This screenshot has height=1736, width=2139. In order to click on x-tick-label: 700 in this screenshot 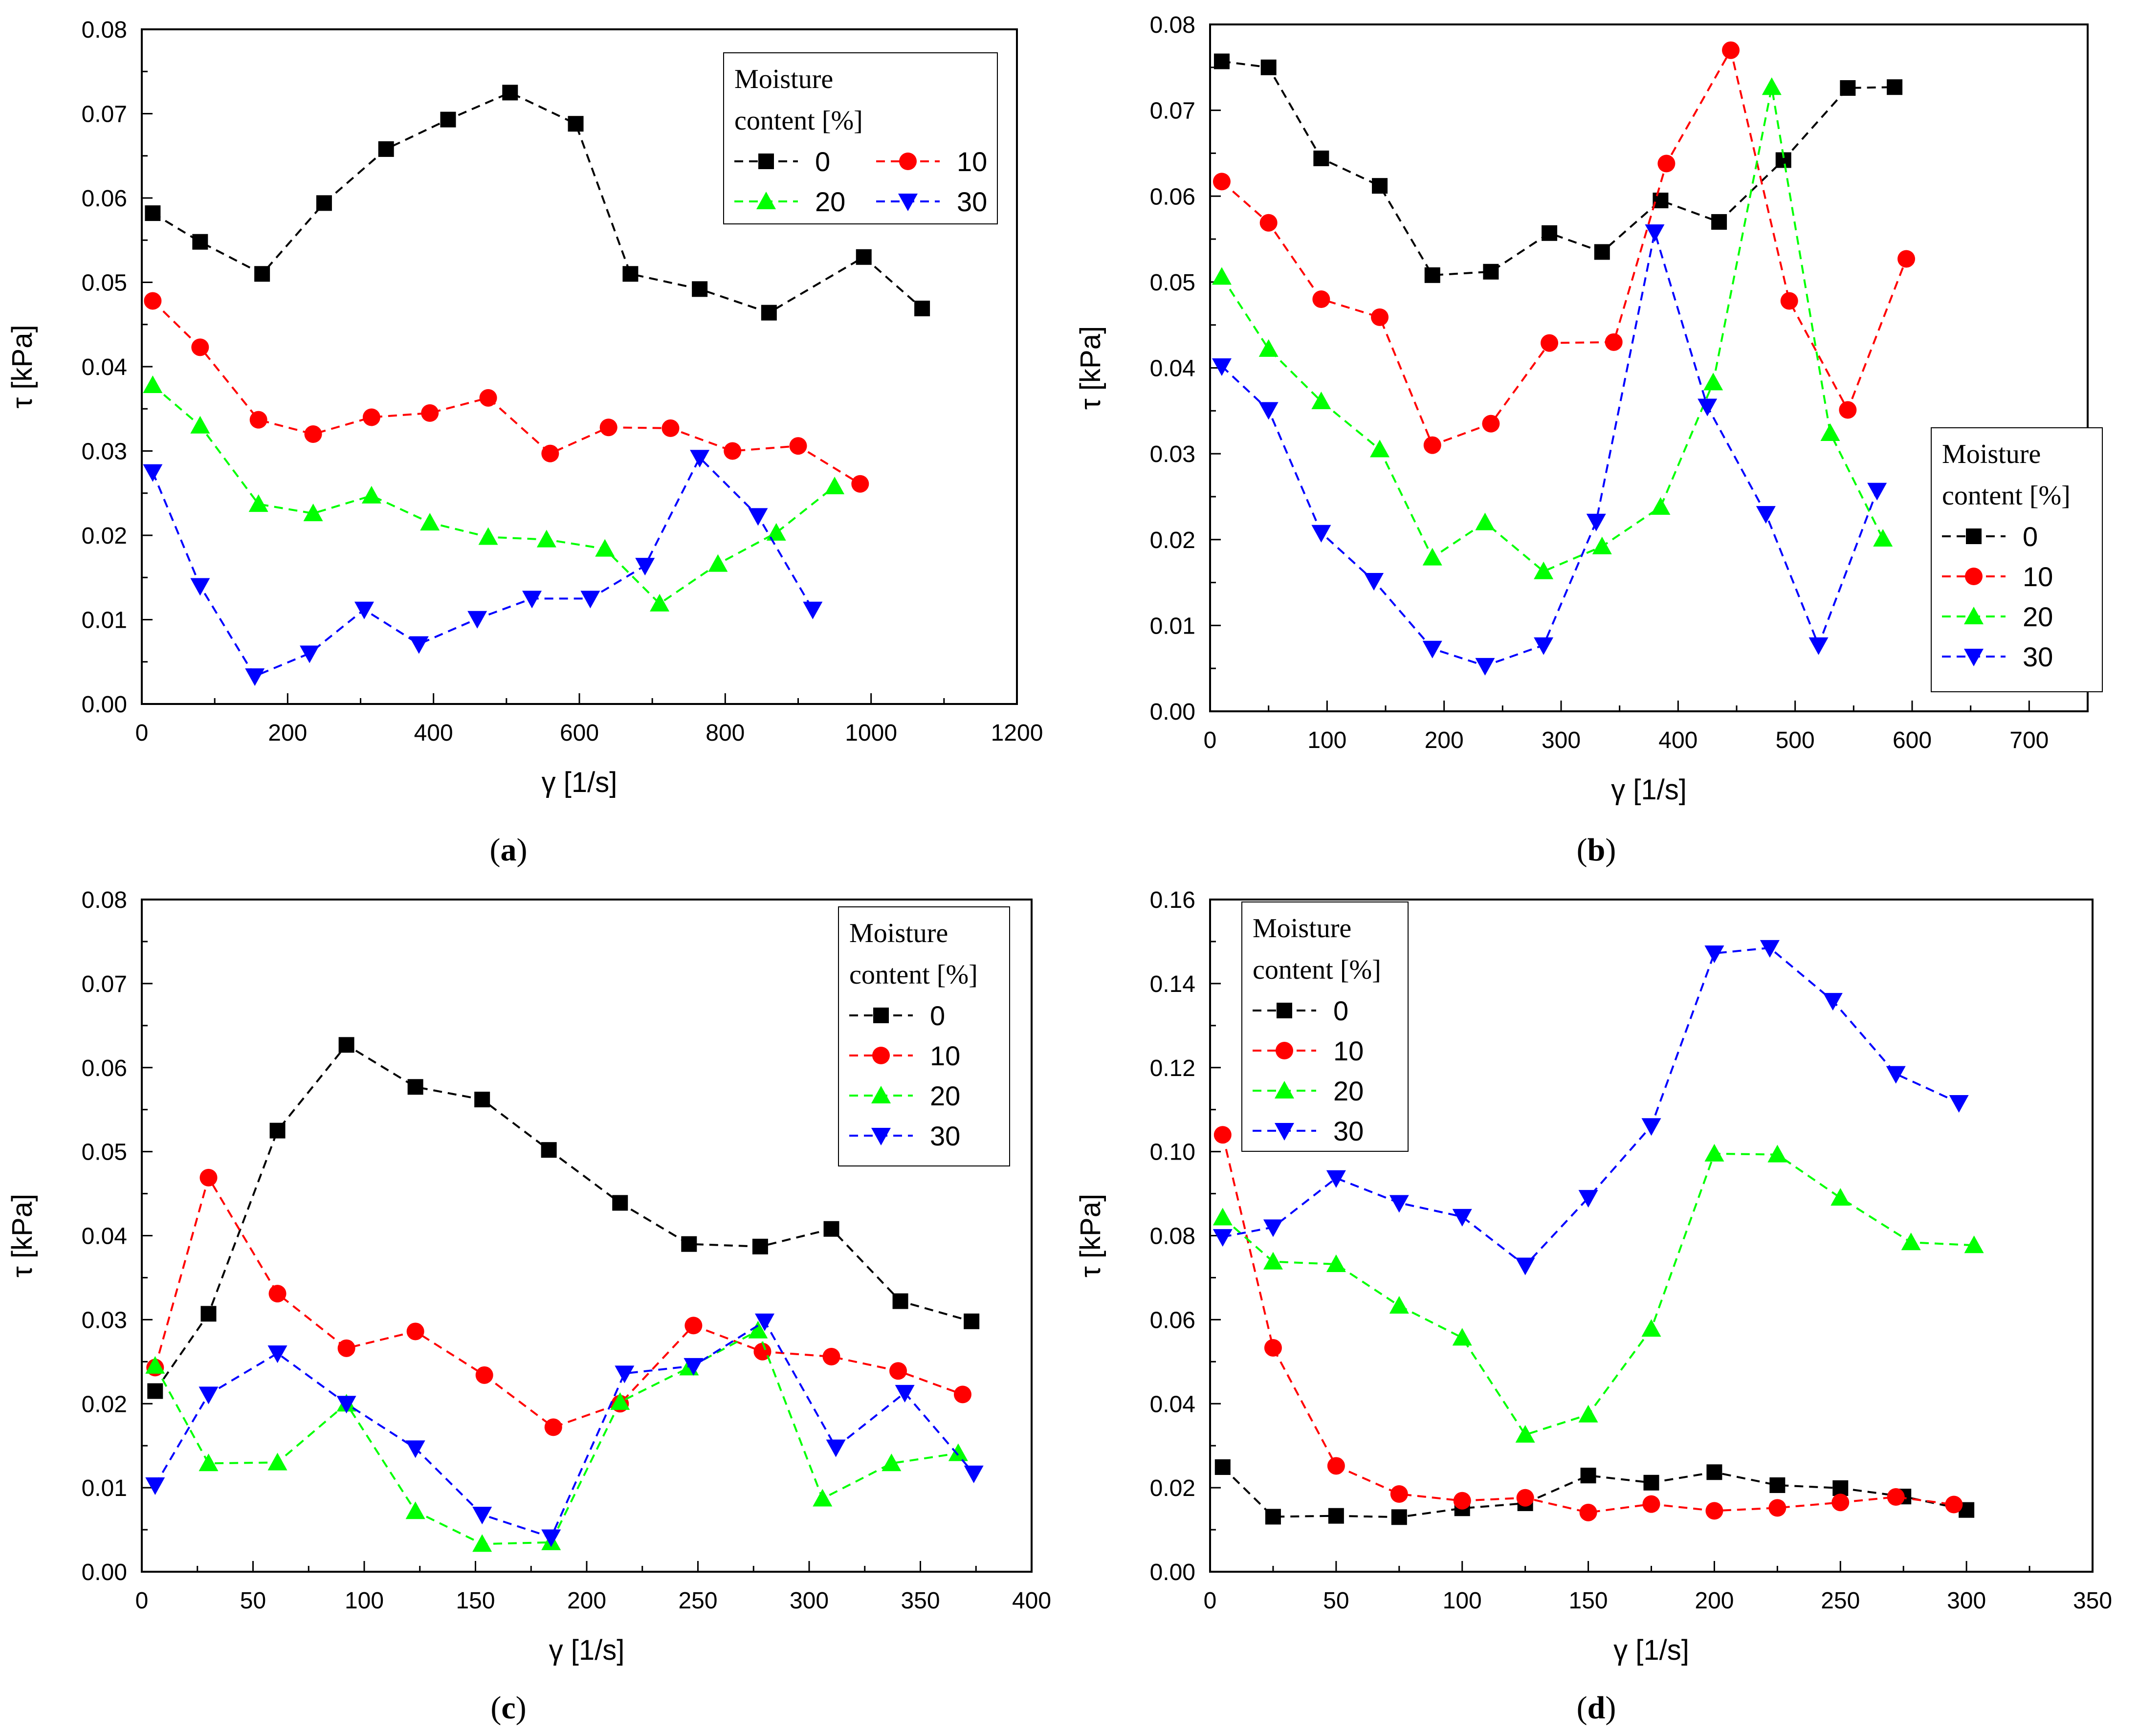, I will do `click(2029, 740)`.